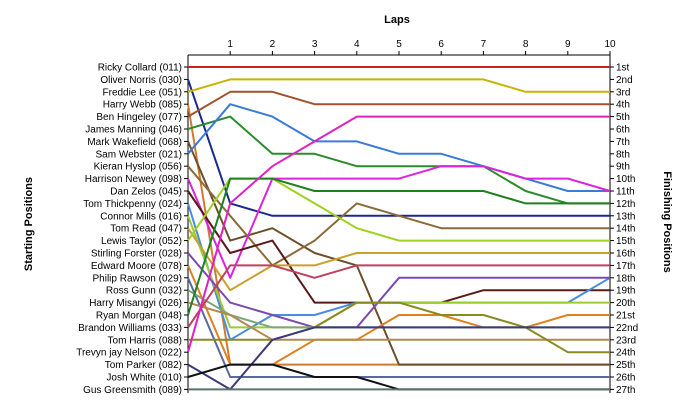 This screenshot has width=700, height=405. I want to click on starting-position-label: Lewis Taylor (052), so click(141, 241).